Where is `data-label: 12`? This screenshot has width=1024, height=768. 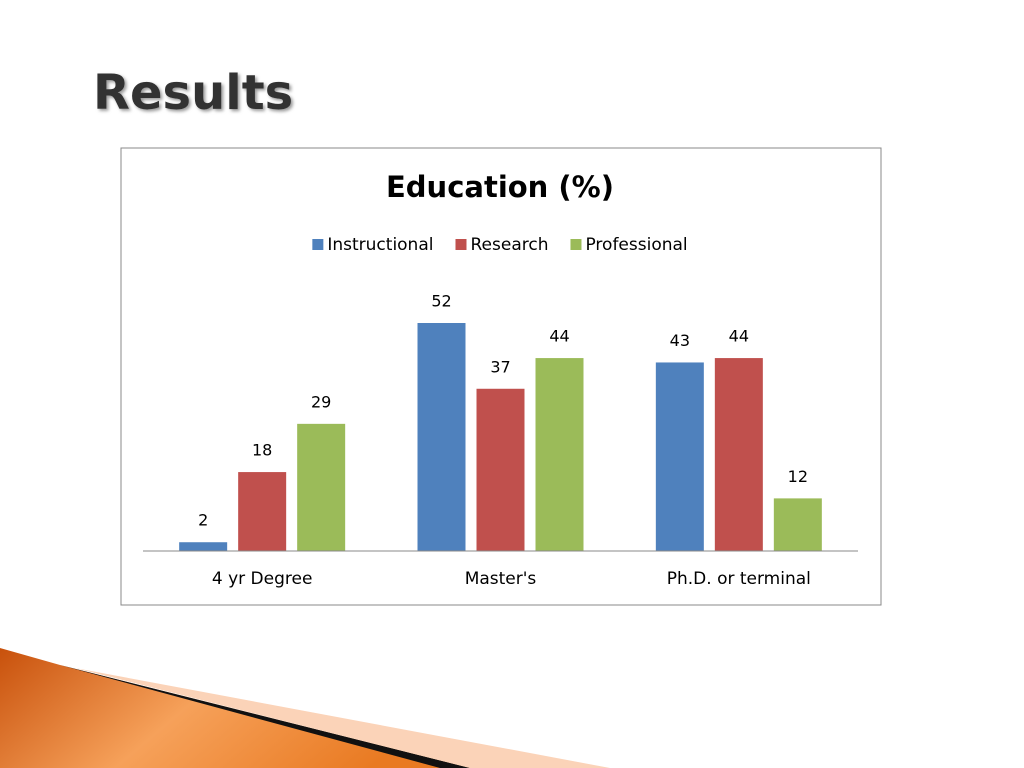
data-label: 12 is located at coordinates (798, 476).